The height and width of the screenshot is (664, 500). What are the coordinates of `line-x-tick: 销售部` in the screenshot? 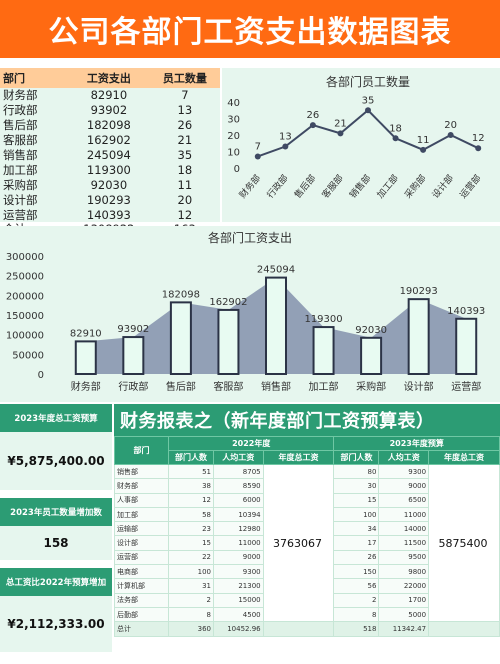 It's located at (360, 186).